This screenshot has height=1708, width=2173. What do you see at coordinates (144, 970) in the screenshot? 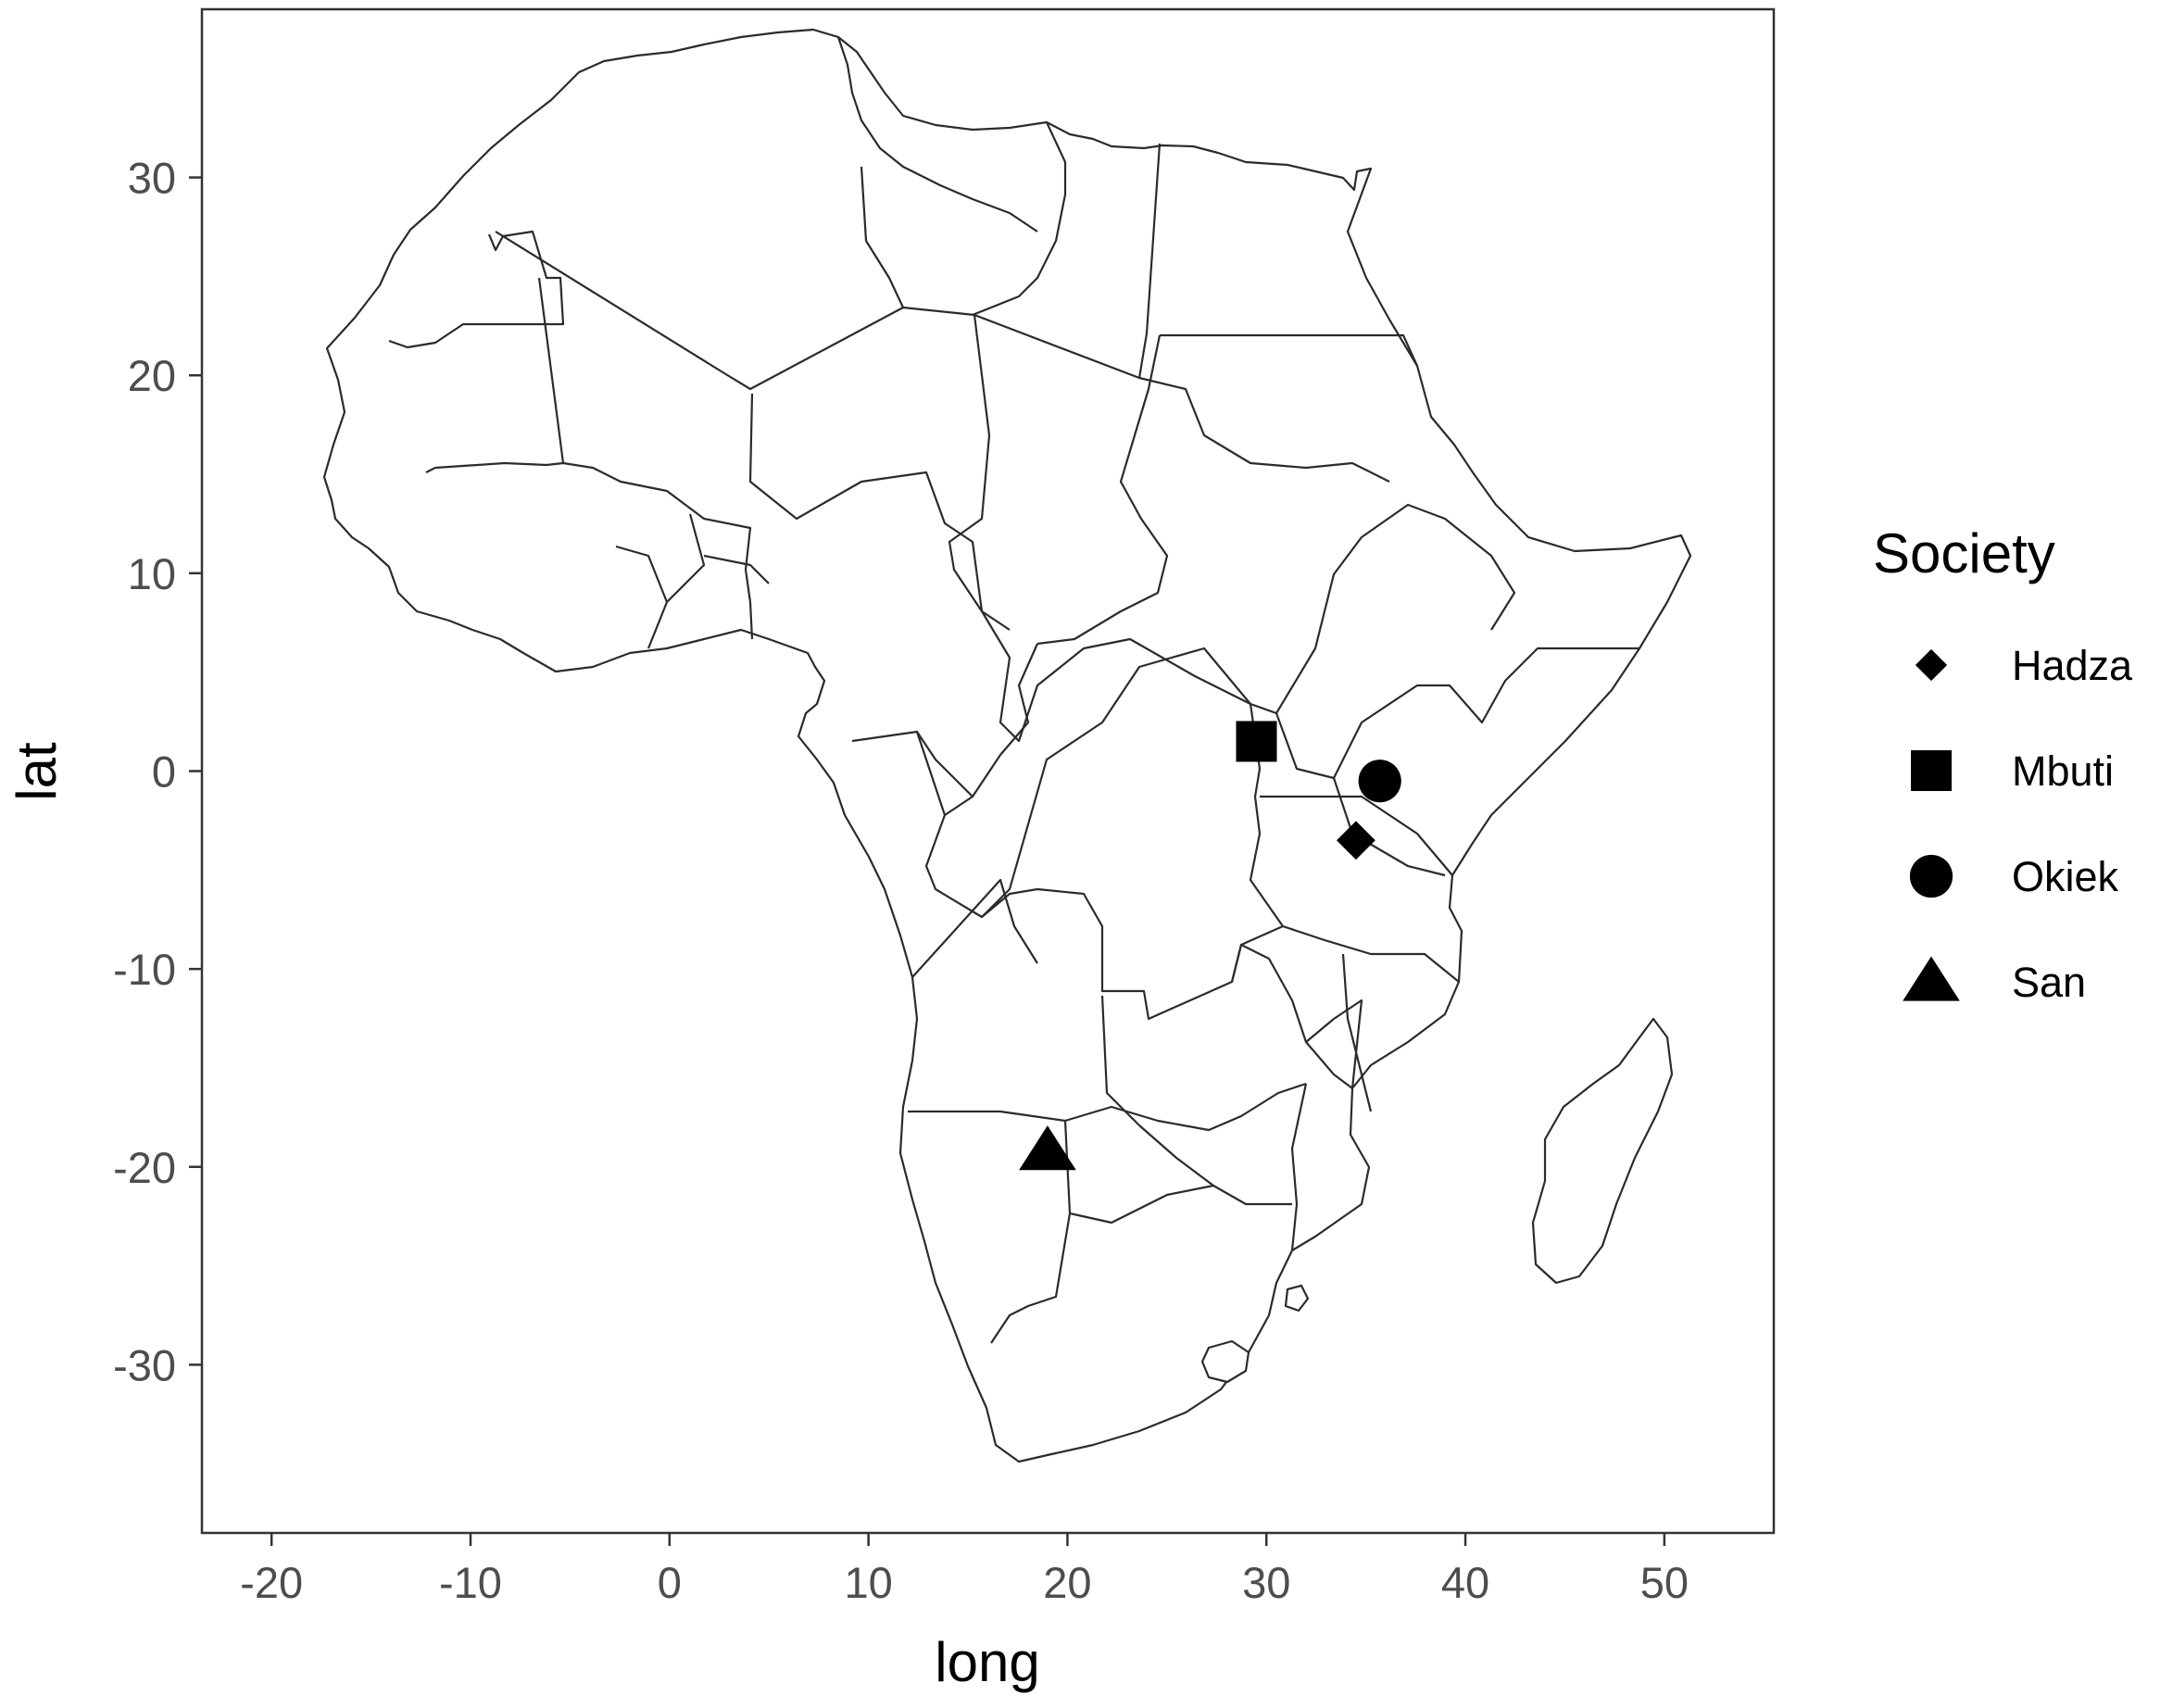
I see `y-tick-label: -10` at bounding box center [144, 970].